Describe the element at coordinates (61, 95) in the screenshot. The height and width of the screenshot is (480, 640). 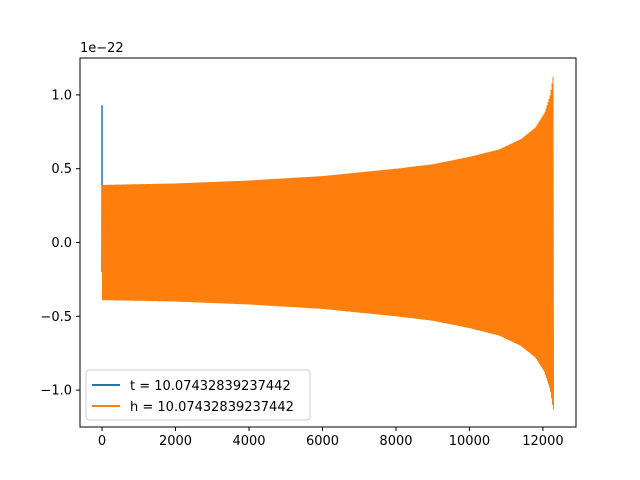
I see `y-tick-label: 1.0` at that location.